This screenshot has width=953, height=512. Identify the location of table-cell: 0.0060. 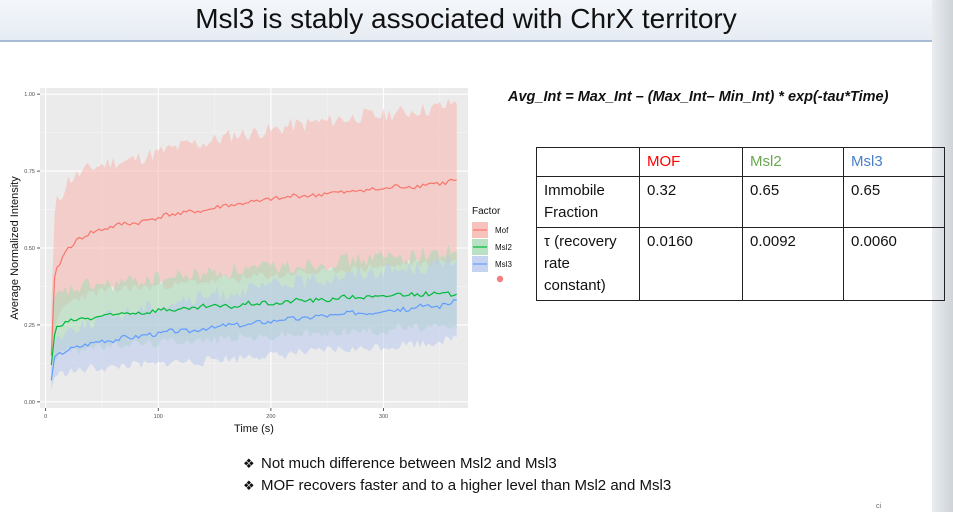
(894, 264).